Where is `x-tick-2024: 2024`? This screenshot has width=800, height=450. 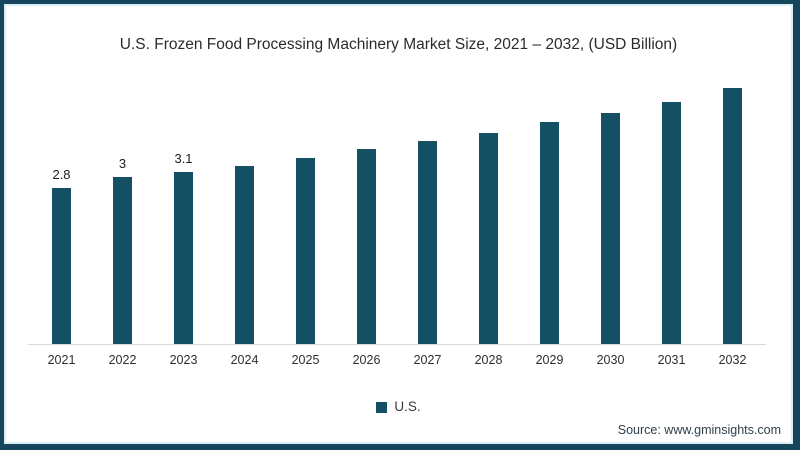
x-tick-2024: 2024 is located at coordinates (244, 360).